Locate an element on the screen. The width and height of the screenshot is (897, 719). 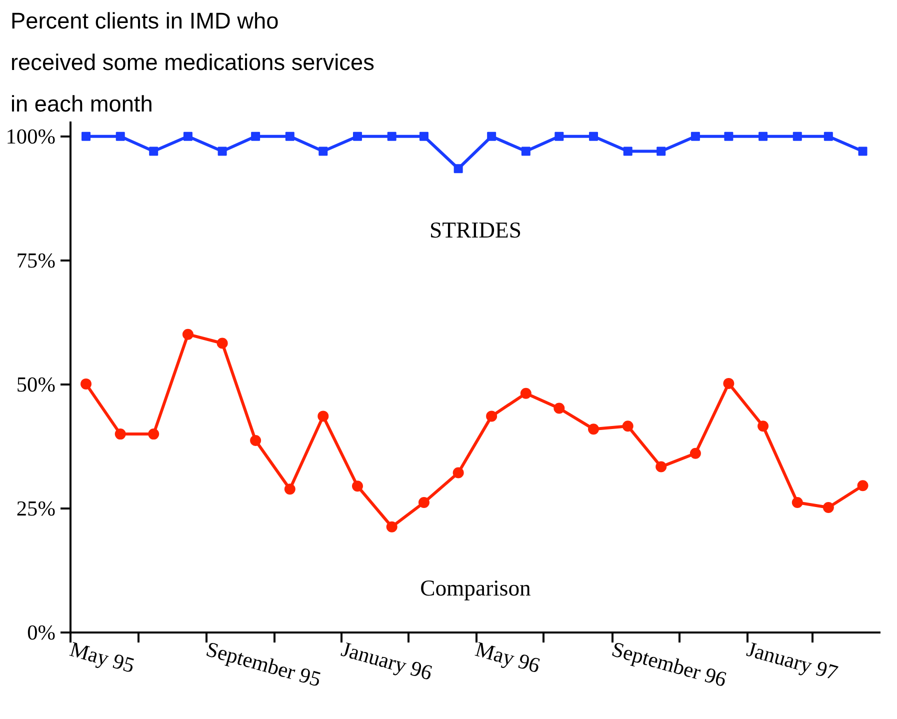
x-tick-label: January 96 is located at coordinates (387, 660).